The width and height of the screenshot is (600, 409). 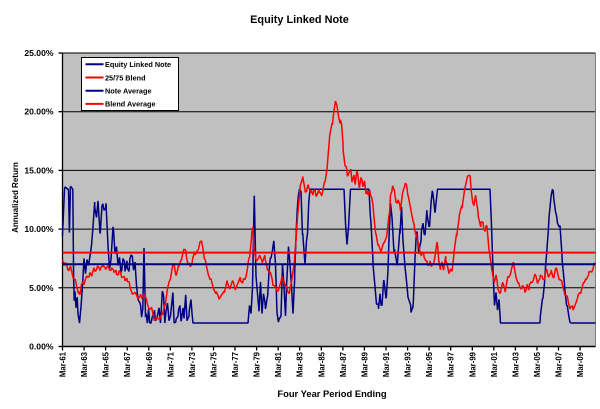 I want to click on svg-text: Note Average, so click(x=128, y=91).